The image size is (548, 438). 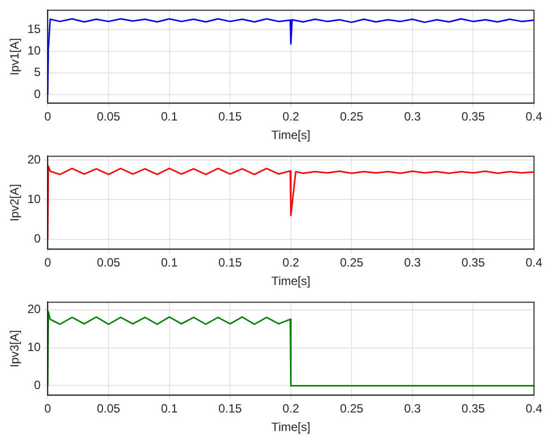 What do you see at coordinates (15, 57) in the screenshot?
I see `y-axis-title: Ipv1[A]` at bounding box center [15, 57].